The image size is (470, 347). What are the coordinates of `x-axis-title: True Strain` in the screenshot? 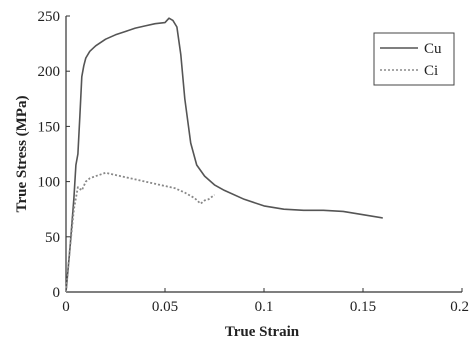 It's located at (262, 332).